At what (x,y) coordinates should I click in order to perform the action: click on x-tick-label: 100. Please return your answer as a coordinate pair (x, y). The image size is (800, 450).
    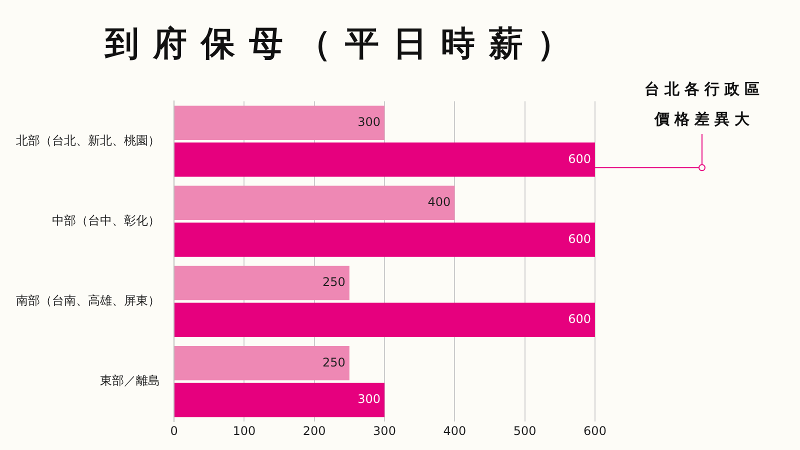
    Looking at the image, I should click on (244, 431).